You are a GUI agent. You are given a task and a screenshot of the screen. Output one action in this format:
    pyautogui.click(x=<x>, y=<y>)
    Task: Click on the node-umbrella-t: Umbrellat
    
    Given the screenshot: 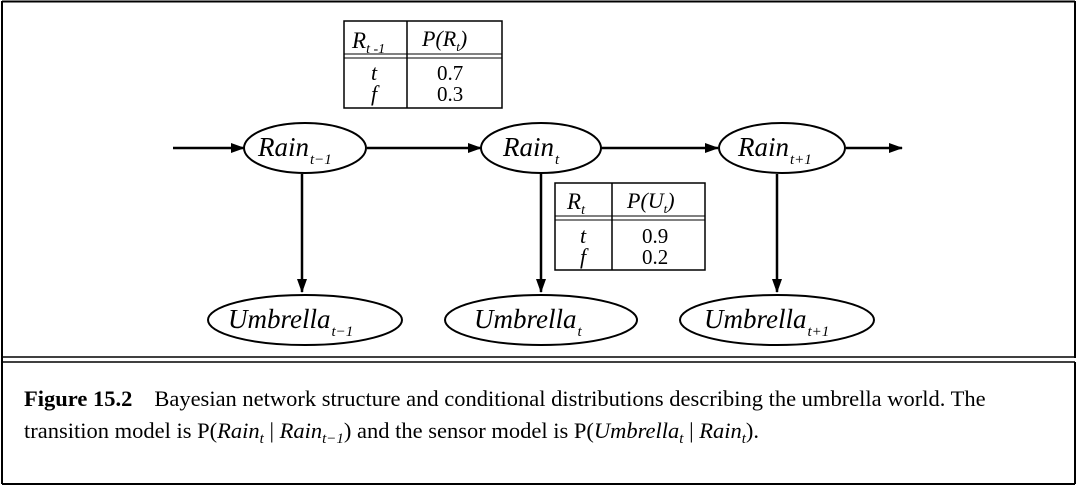 What is the action you would take?
    pyautogui.click(x=541, y=320)
    